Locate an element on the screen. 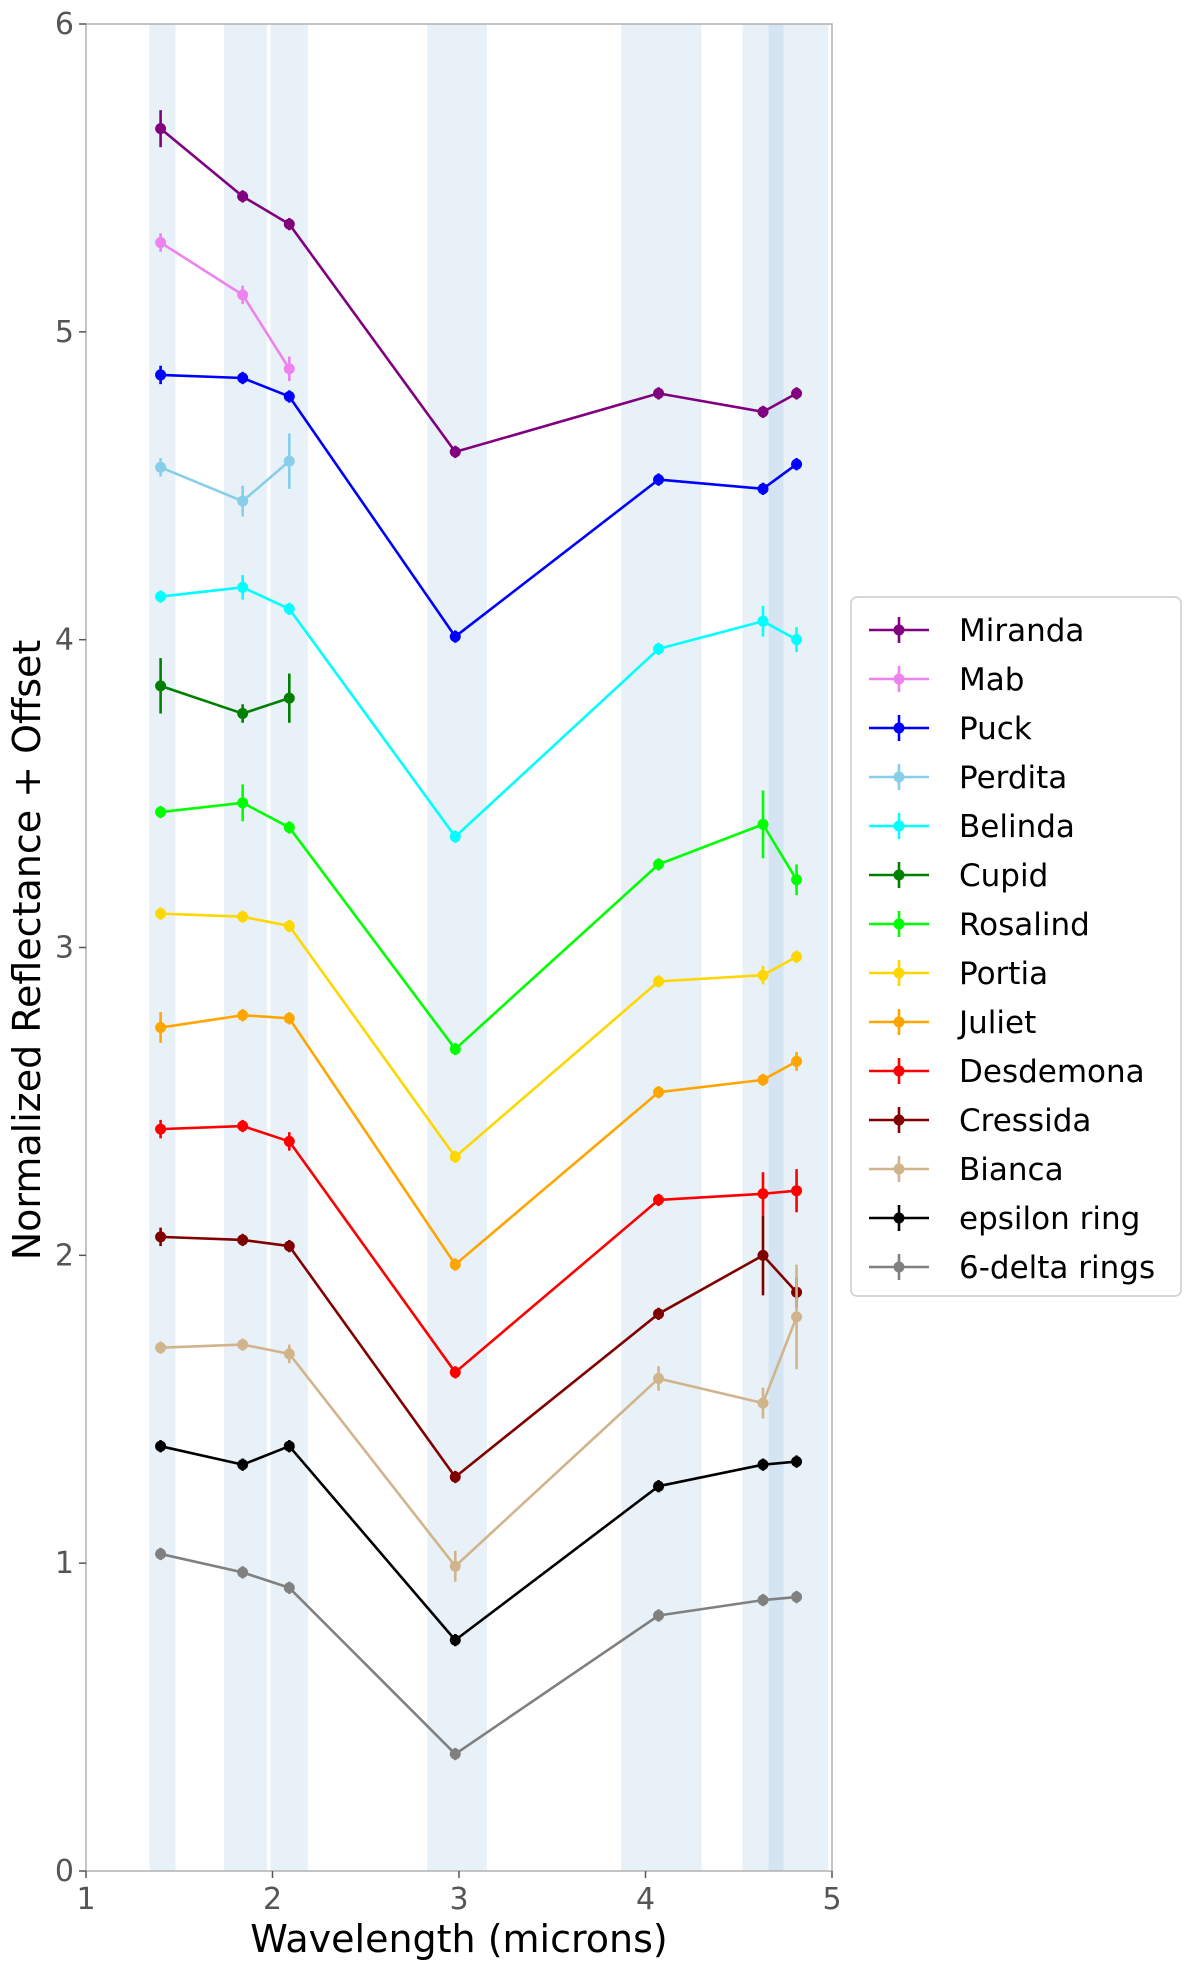 Image resolution: width=1192 pixels, height=1973 pixels. legend-entry: Perdita is located at coordinates (968, 778).